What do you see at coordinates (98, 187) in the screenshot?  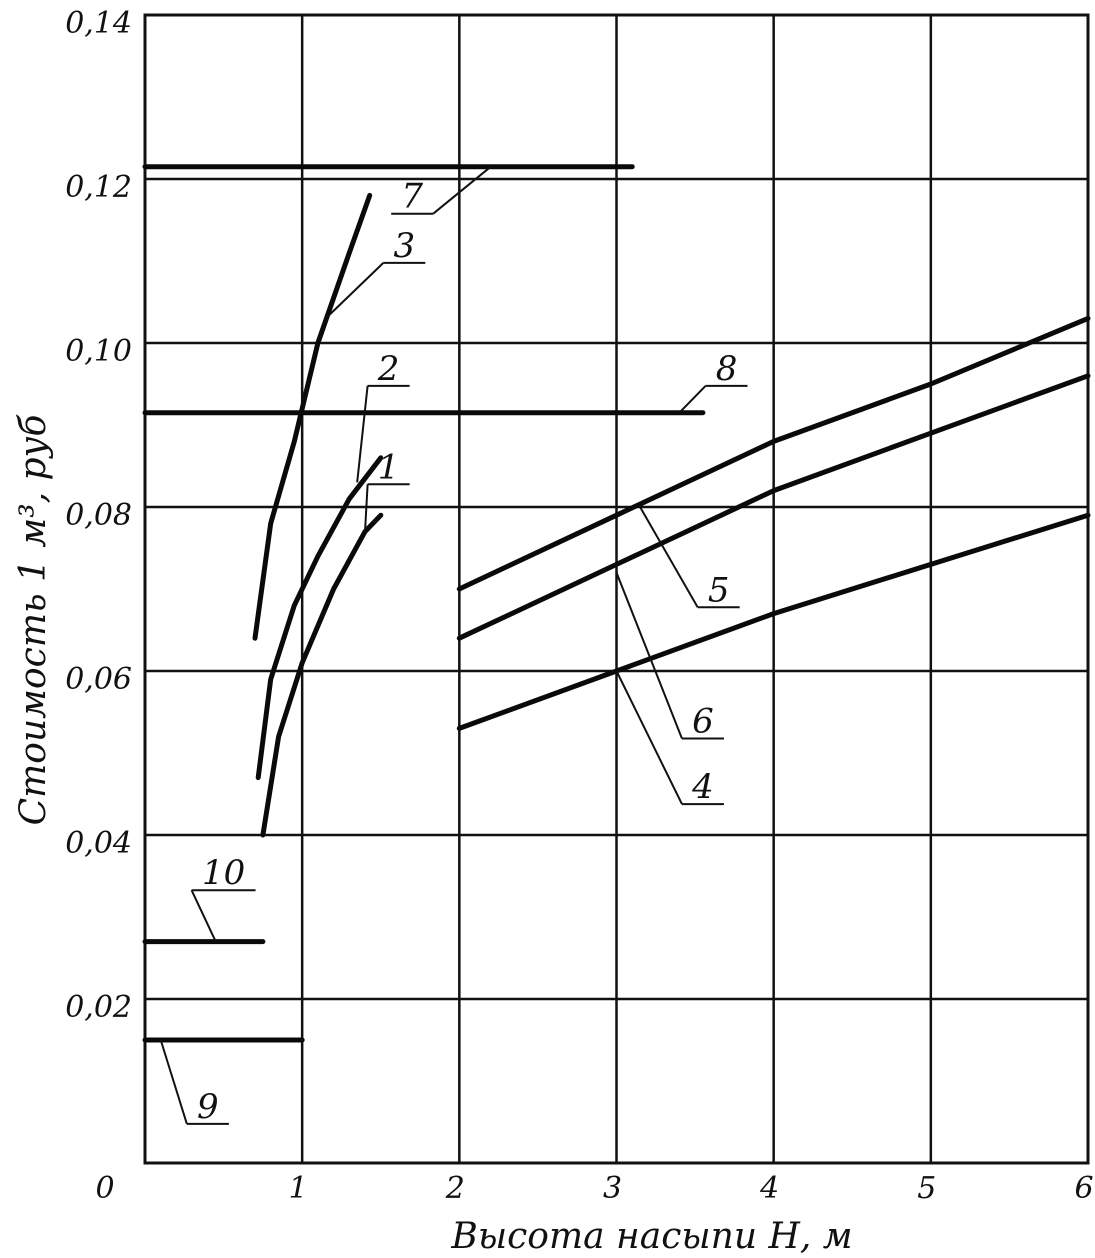 I see `y-tick-label: 0,12` at bounding box center [98, 187].